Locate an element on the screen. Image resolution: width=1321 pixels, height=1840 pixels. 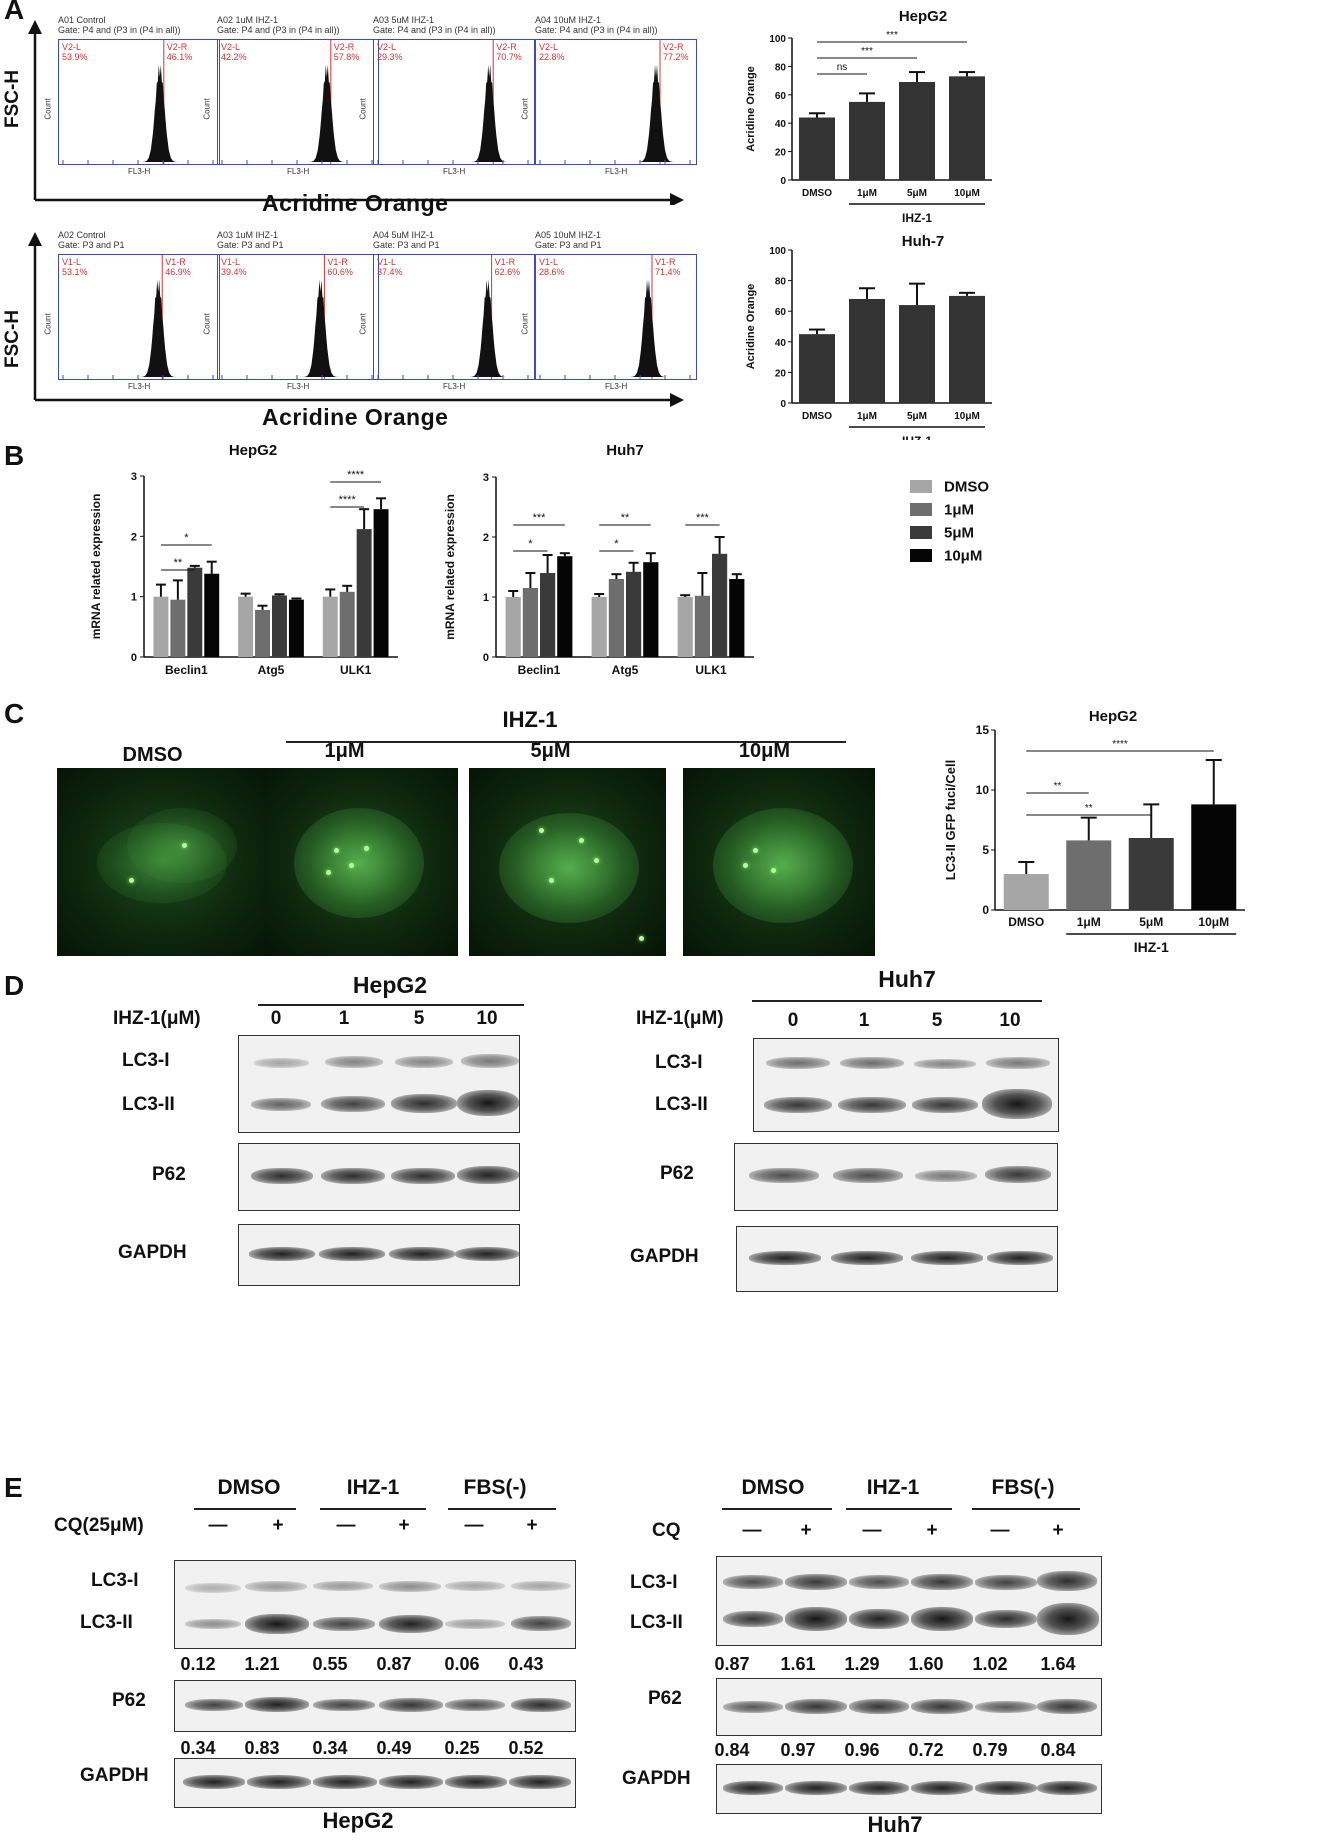
category-label: Atg5 is located at coordinates (625, 670).